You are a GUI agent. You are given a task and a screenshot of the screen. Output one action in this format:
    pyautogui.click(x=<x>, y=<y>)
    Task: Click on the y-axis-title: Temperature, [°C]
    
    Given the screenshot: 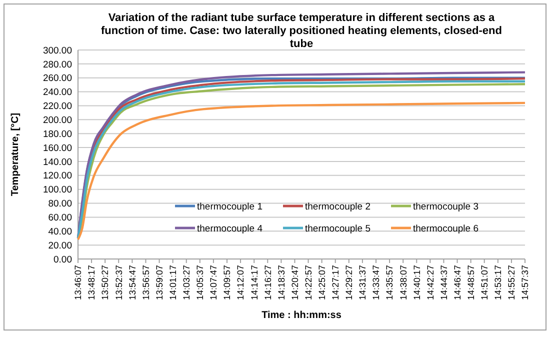 What is the action you would take?
    pyautogui.click(x=15, y=154)
    